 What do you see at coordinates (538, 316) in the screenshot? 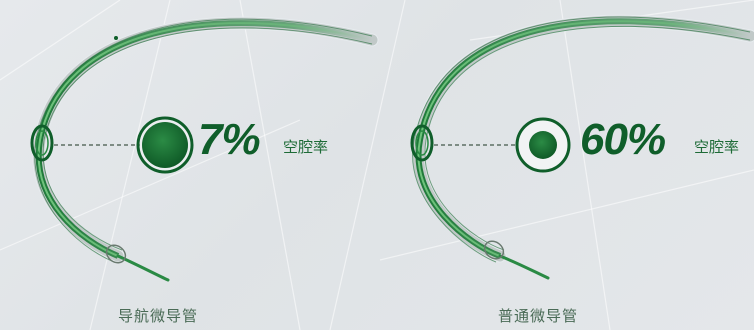
I see `caption-ordinary: 普通微导管` at bounding box center [538, 316].